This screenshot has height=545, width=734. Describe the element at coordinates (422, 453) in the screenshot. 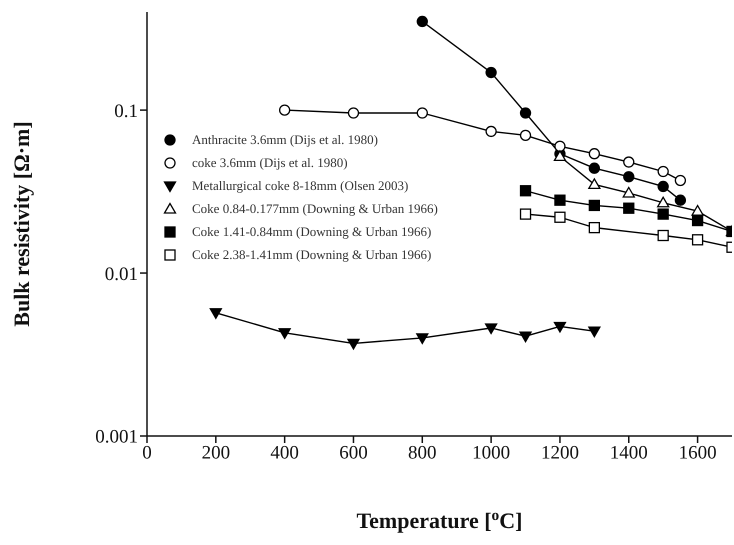

I see `x-tick-label: 800` at that location.